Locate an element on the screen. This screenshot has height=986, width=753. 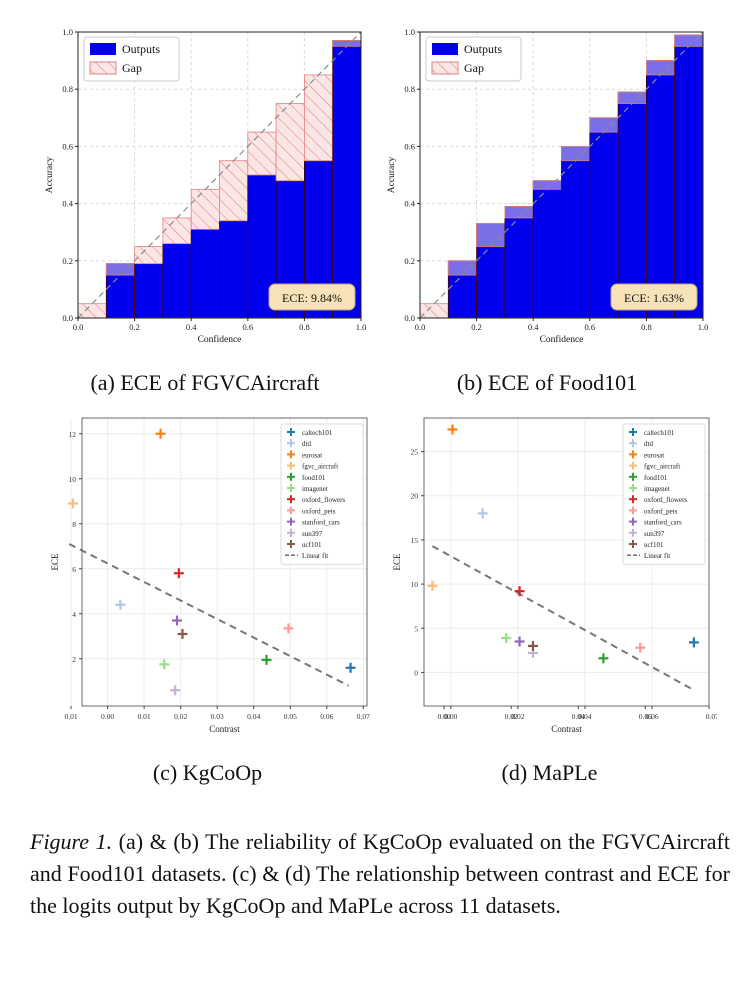
point-stanford-cars is located at coordinates (177, 620).